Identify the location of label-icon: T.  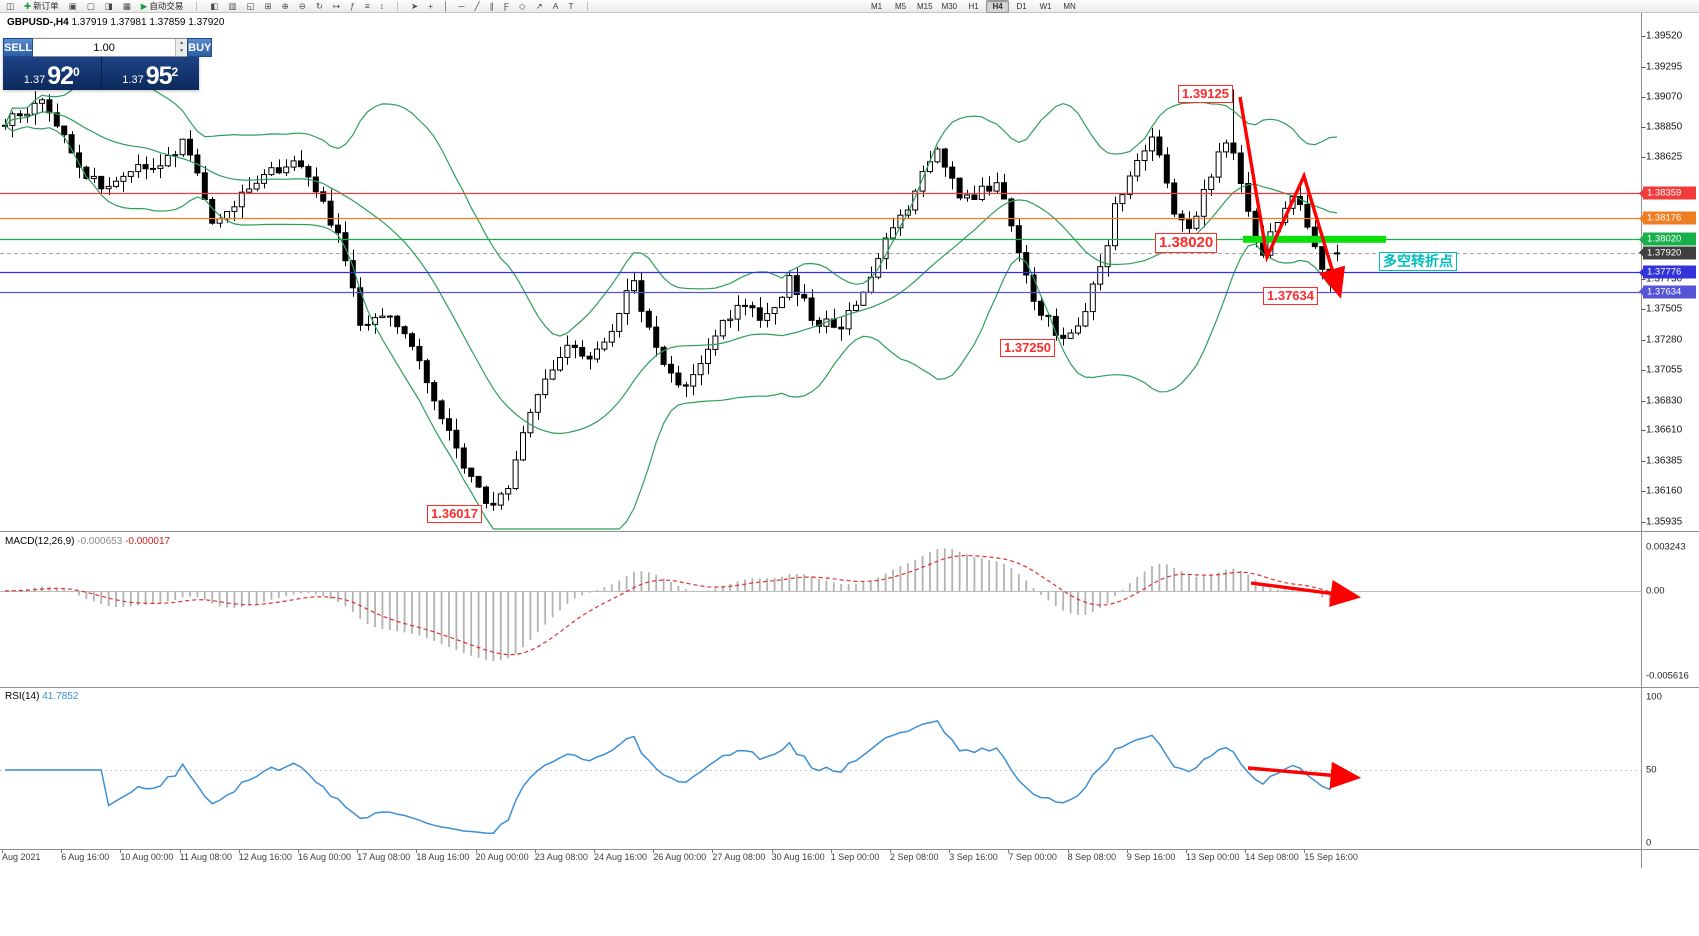
(571, 6).